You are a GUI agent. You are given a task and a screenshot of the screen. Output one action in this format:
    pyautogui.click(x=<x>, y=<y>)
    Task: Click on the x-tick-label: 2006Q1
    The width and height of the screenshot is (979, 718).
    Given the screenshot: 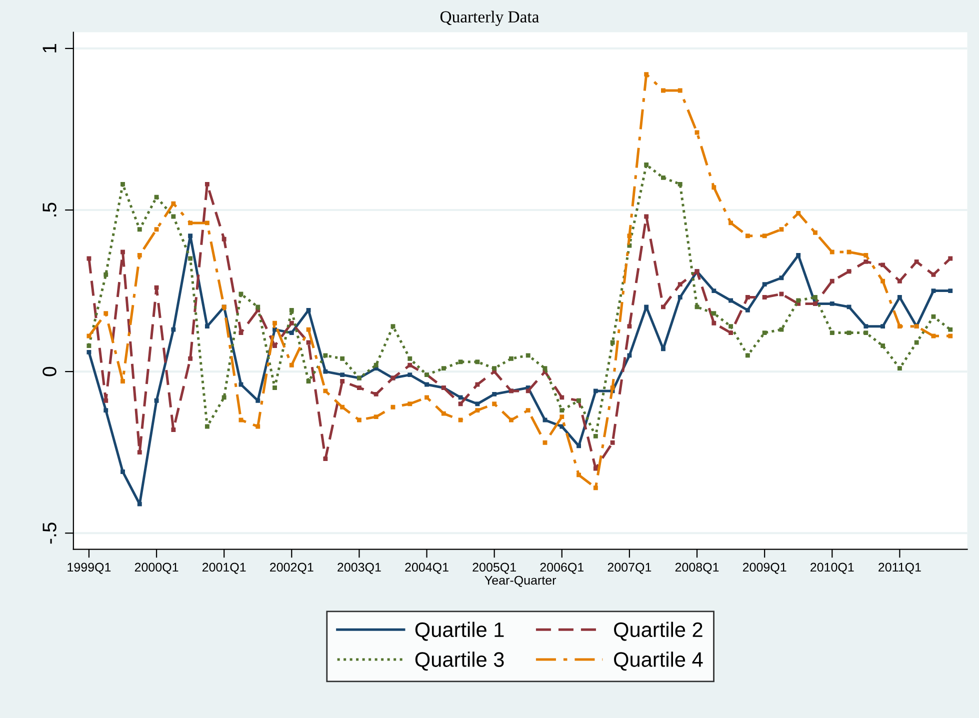 What is the action you would take?
    pyautogui.click(x=562, y=568)
    